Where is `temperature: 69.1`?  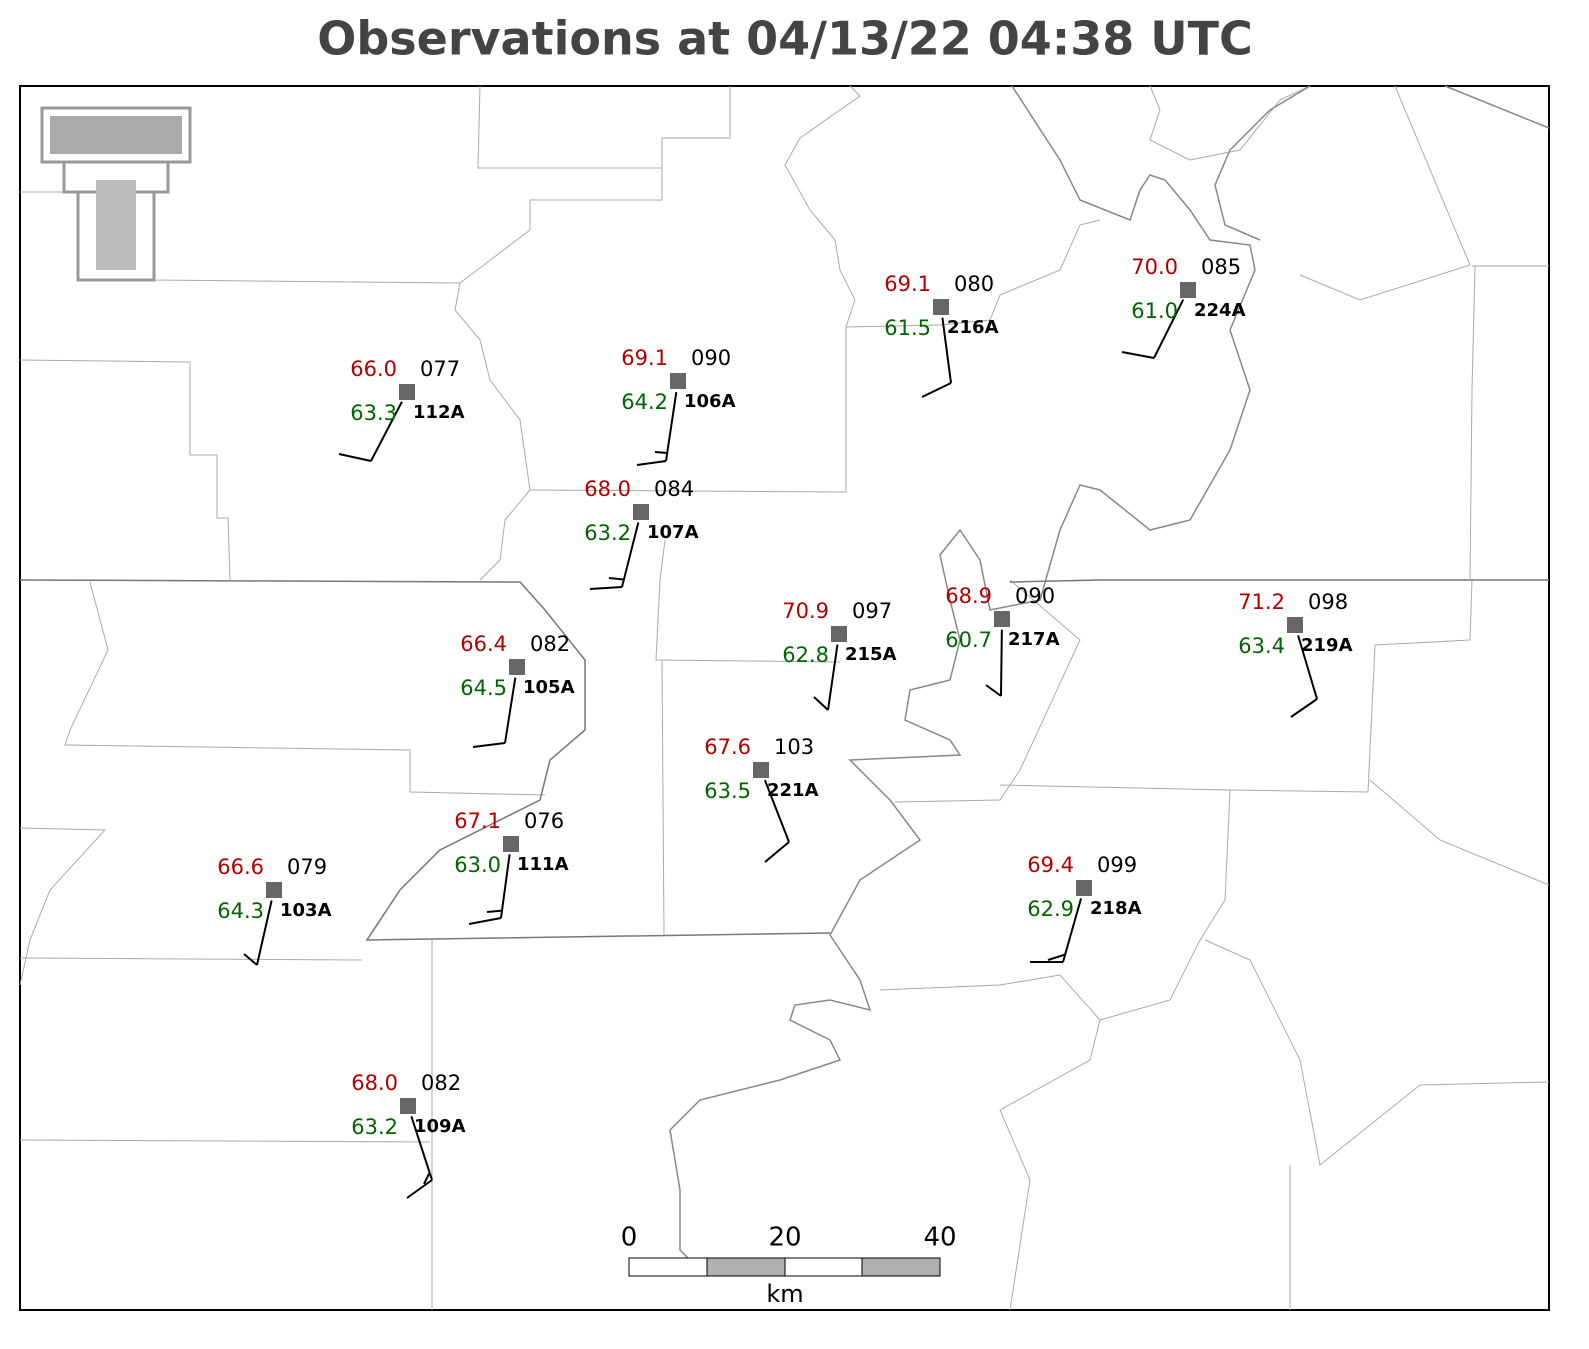 temperature: 69.1 is located at coordinates (644, 358).